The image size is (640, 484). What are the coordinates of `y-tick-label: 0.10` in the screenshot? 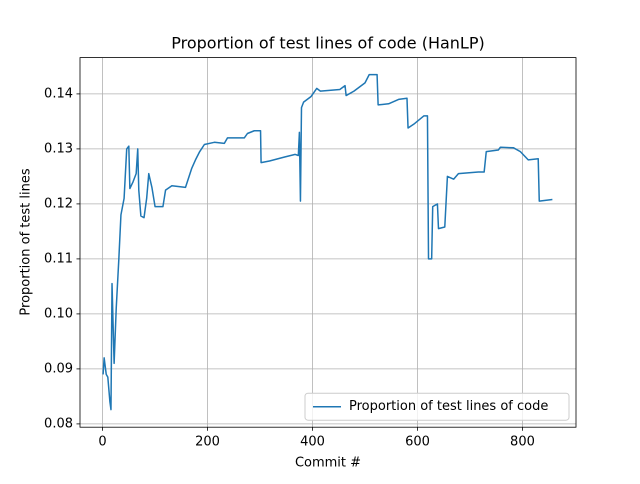 It's located at (58, 313).